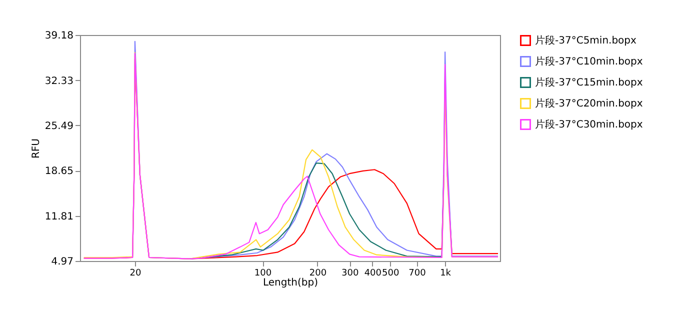 The width and height of the screenshot is (684, 329). Describe the element at coordinates (59, 216) in the screenshot. I see `y-tick-label: 11.81` at that location.